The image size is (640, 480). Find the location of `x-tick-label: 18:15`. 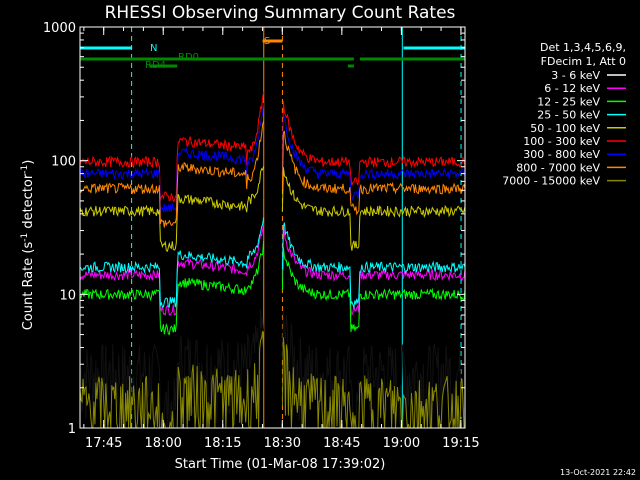

x-tick-label: 18:15 is located at coordinates (222, 443).